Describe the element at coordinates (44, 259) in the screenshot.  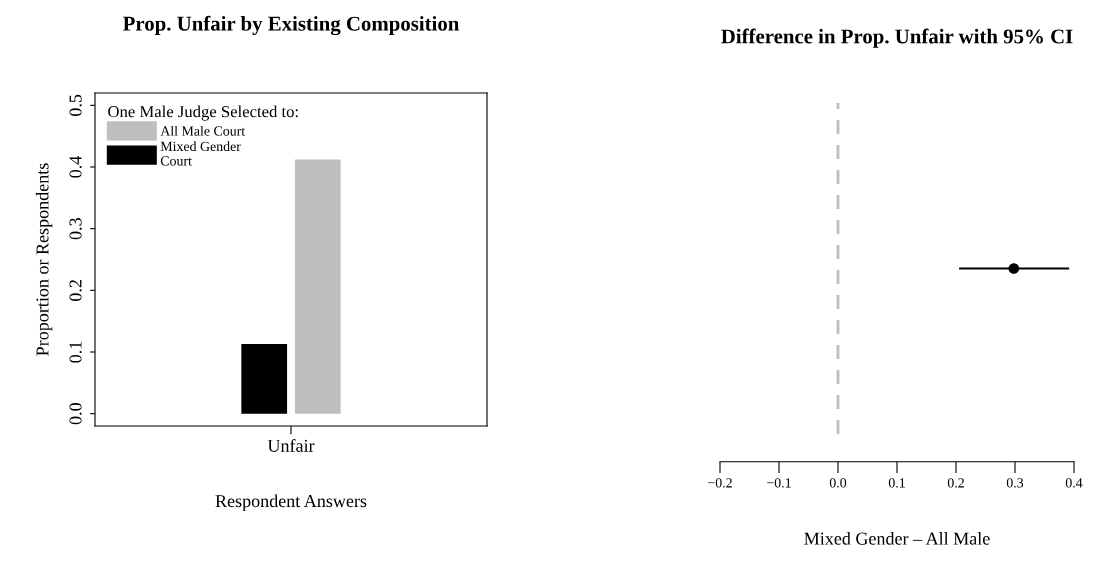
I see `y-axis-title: Proportion or Respondents` at that location.